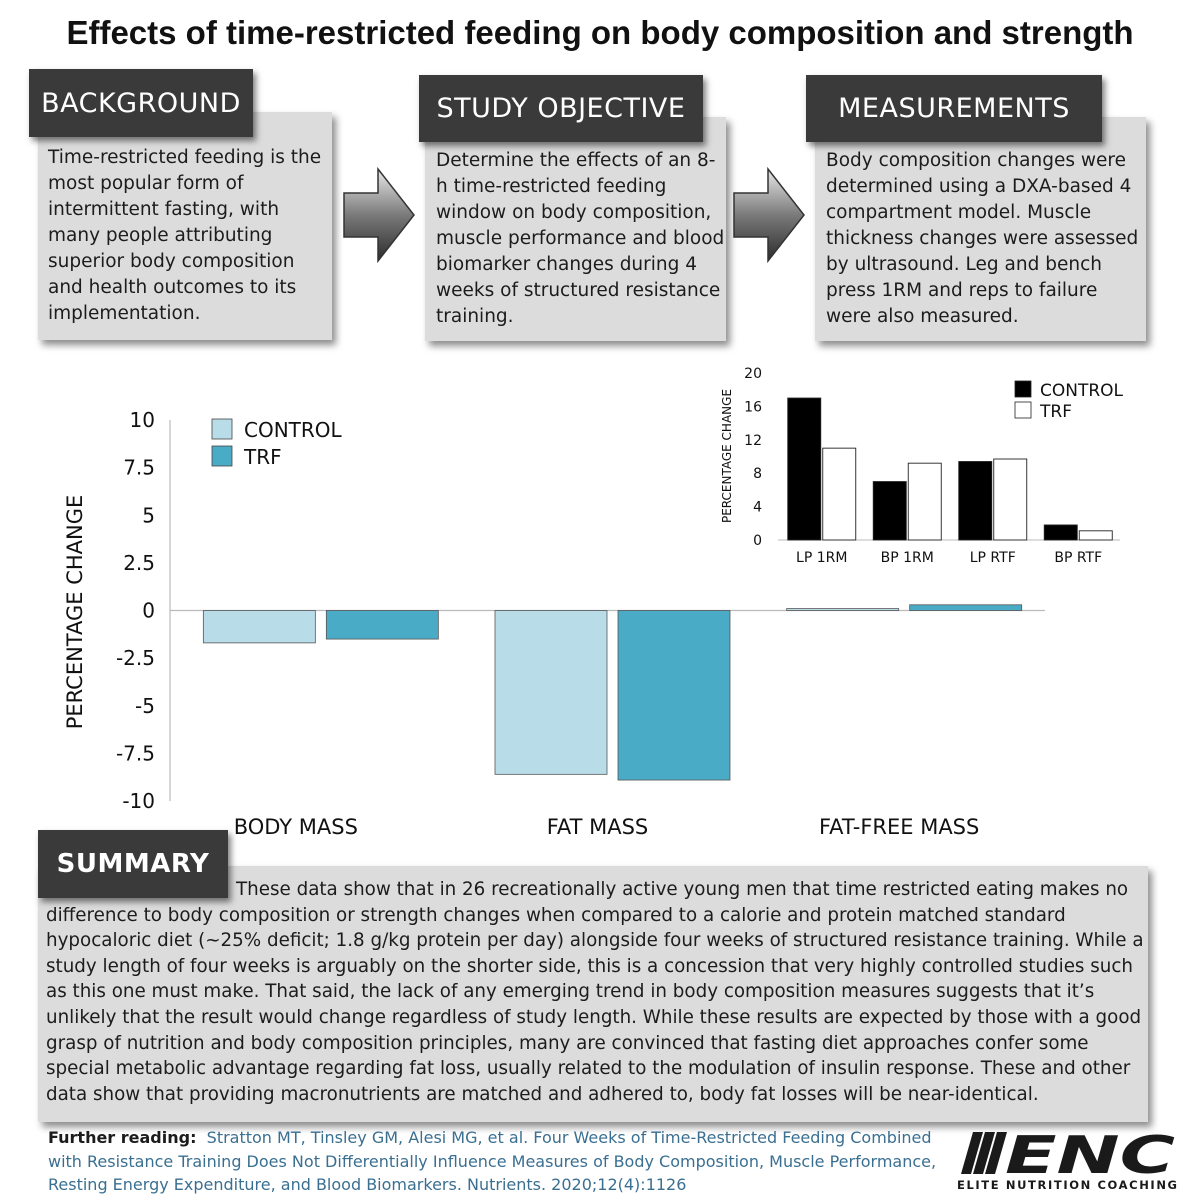  Describe the element at coordinates (135, 658) in the screenshot. I see `main-y-tick-label: -2.5` at that location.